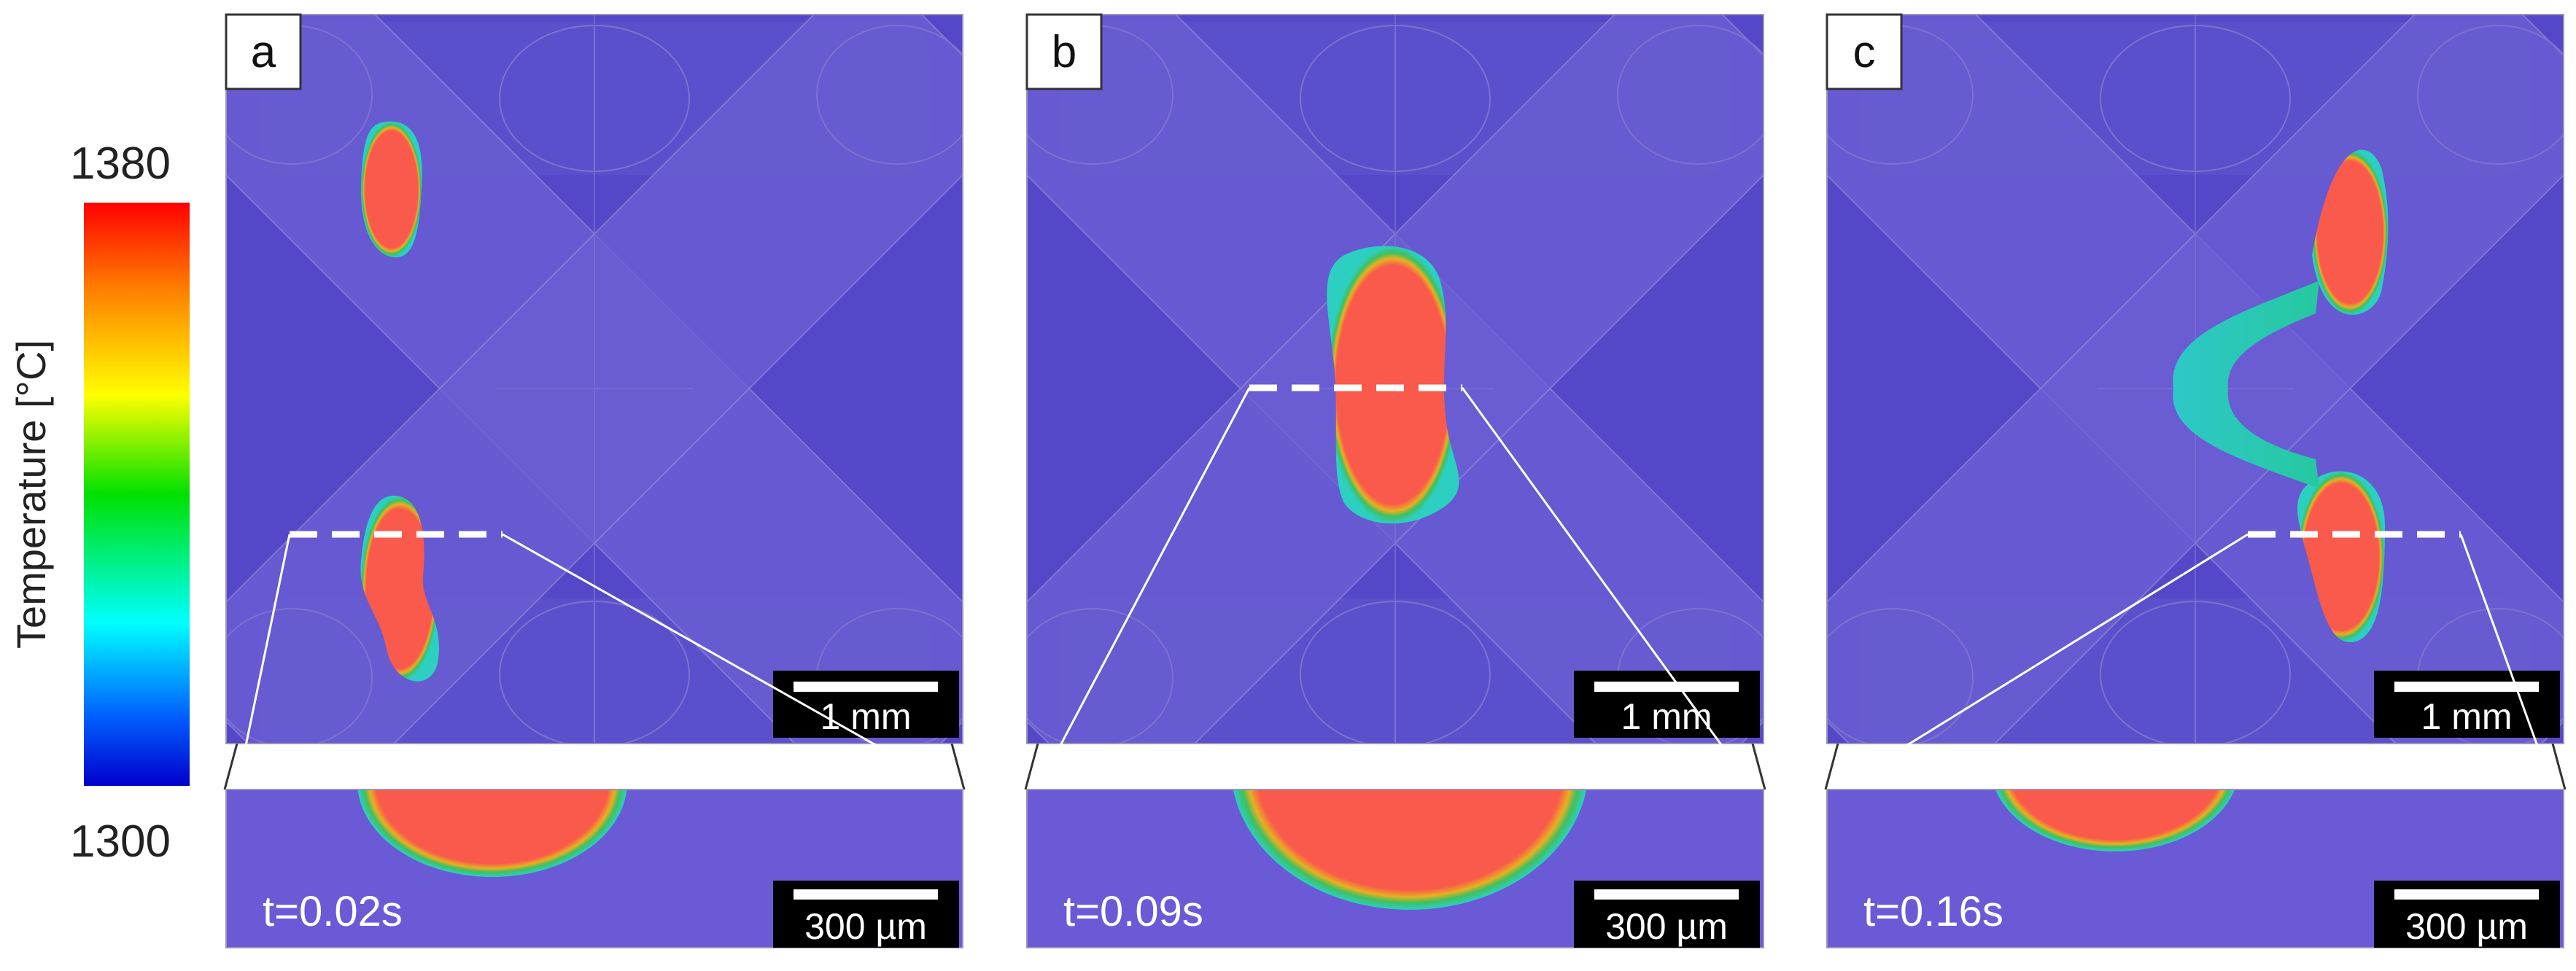  What do you see at coordinates (121, 841) in the screenshot?
I see `colorbar-min-label: 1300` at bounding box center [121, 841].